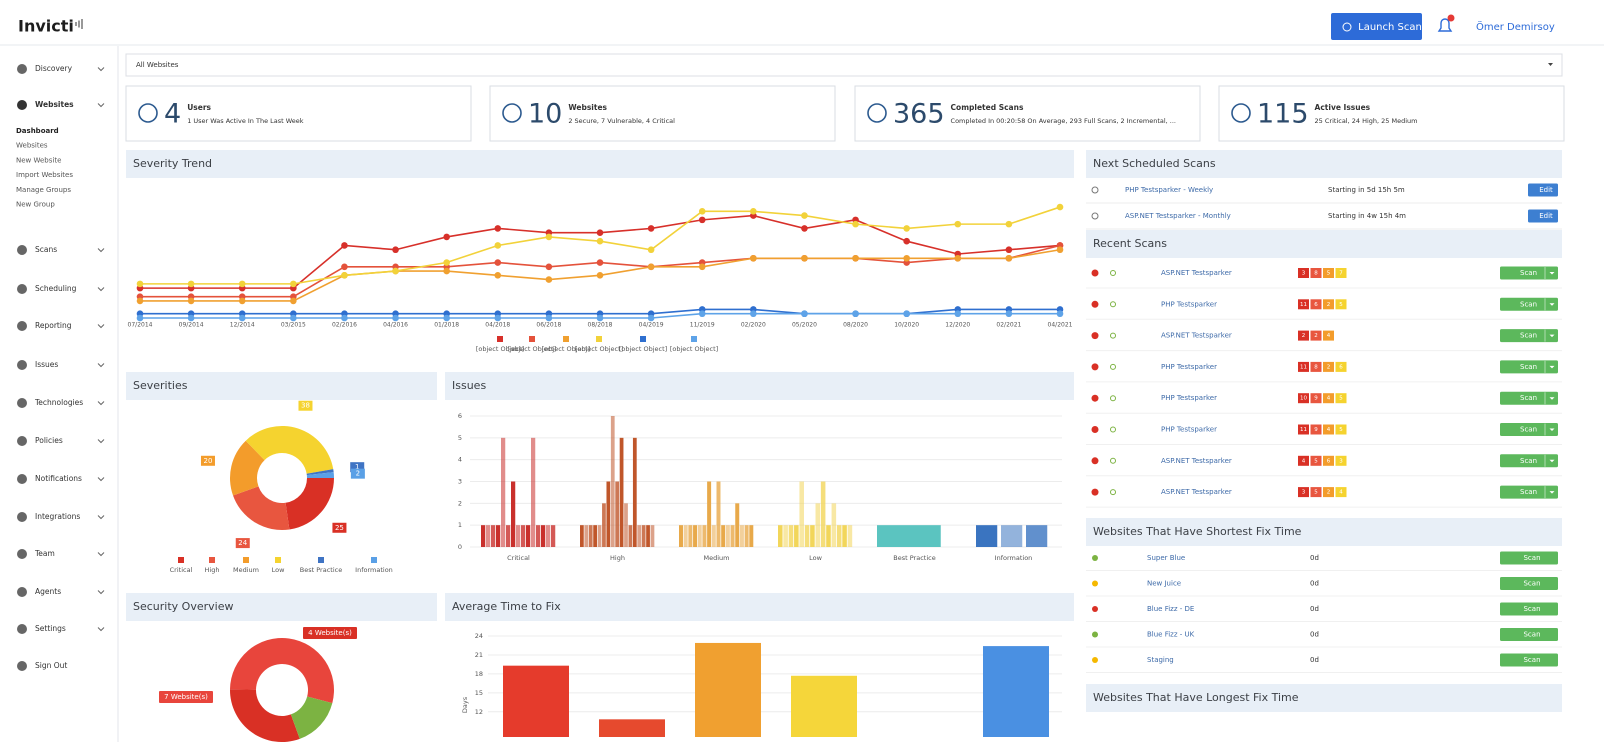  Describe the element at coordinates (844, 65) in the screenshot. I see `filter-select` at that location.